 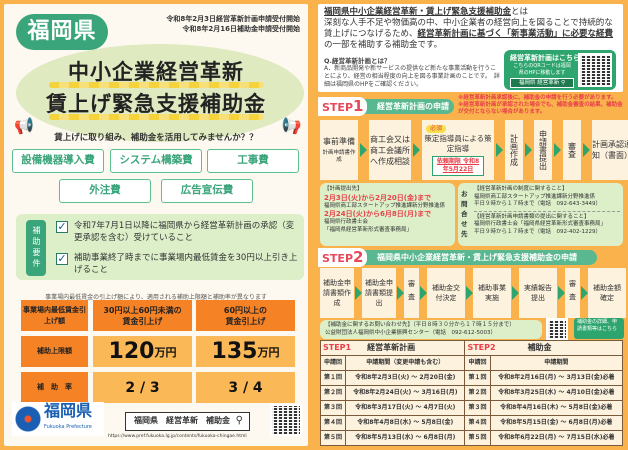 I want to click on inquiry-heading: 【経営革新計画申請書類の提出に関すること】, so click(x=532, y=216).